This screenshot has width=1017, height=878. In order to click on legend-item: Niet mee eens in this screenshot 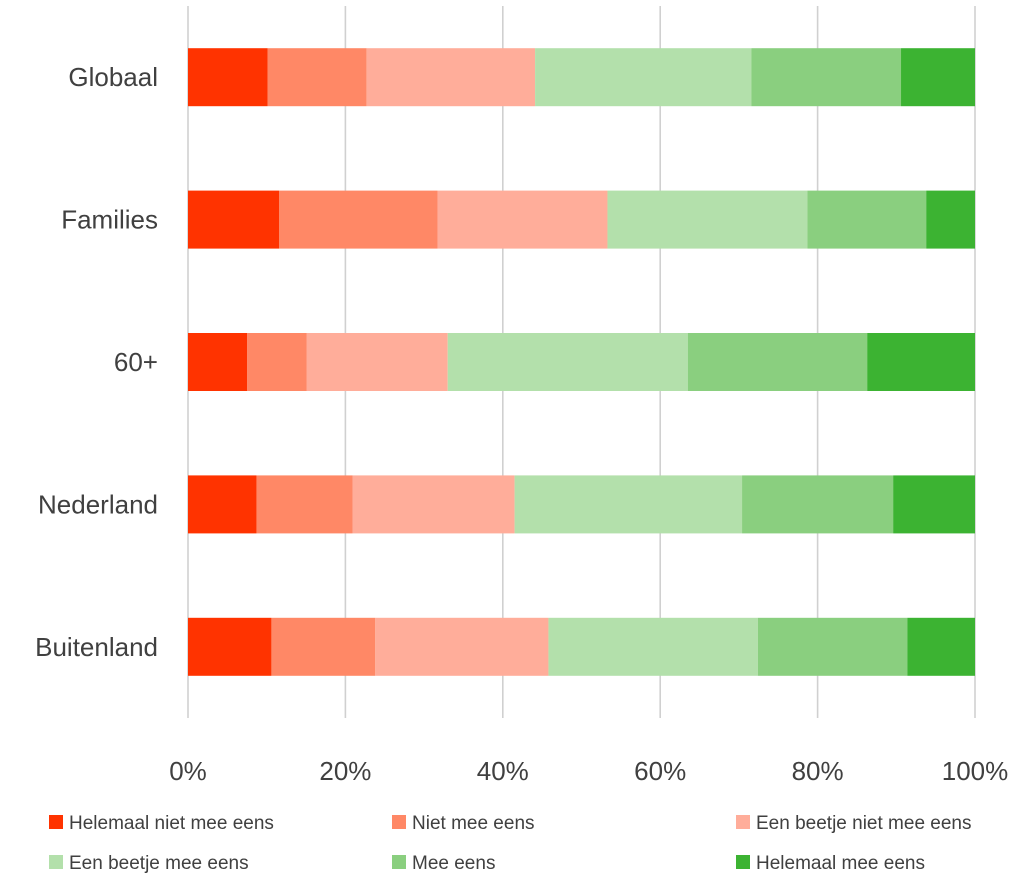, I will do `click(463, 823)`.